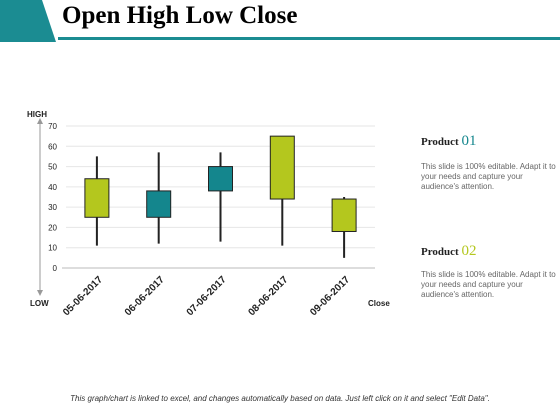 The width and height of the screenshot is (560, 420). Describe the element at coordinates (40, 293) in the screenshot. I see `y-axis-arrow-down` at that location.